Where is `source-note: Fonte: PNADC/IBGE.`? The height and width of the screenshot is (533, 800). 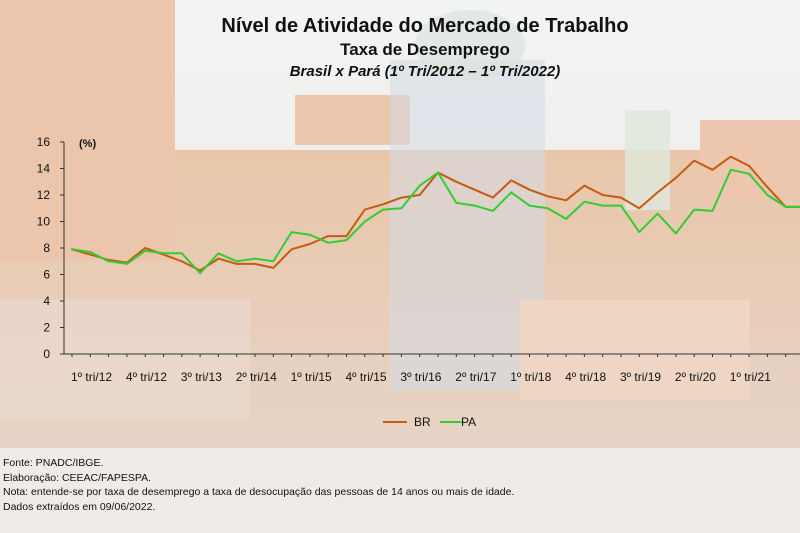 source-note: Fonte: PNADC/IBGE. is located at coordinates (53, 463).